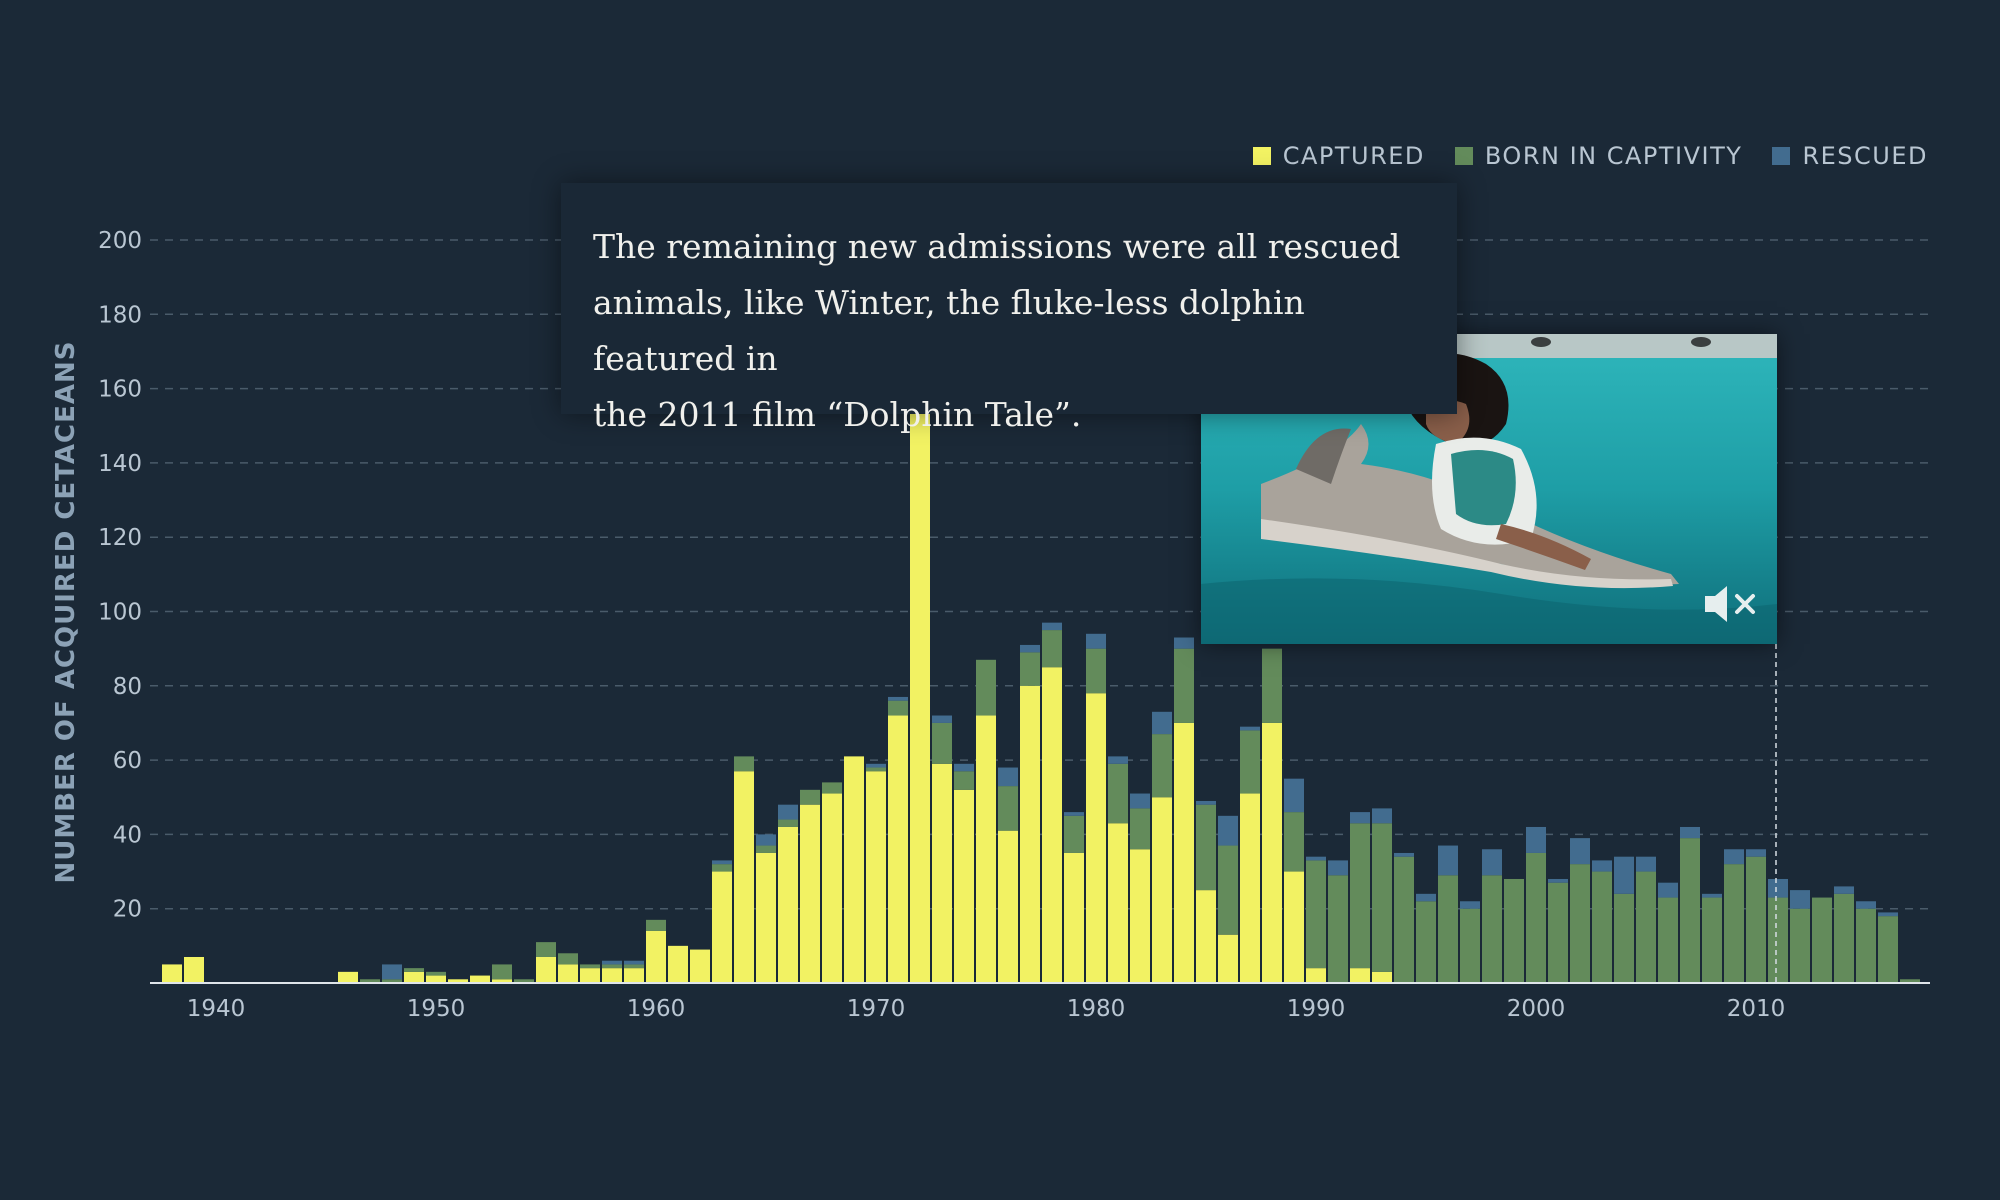 The image size is (2000, 1200). I want to click on bar-born-in-captivity-1976, so click(1008, 808).